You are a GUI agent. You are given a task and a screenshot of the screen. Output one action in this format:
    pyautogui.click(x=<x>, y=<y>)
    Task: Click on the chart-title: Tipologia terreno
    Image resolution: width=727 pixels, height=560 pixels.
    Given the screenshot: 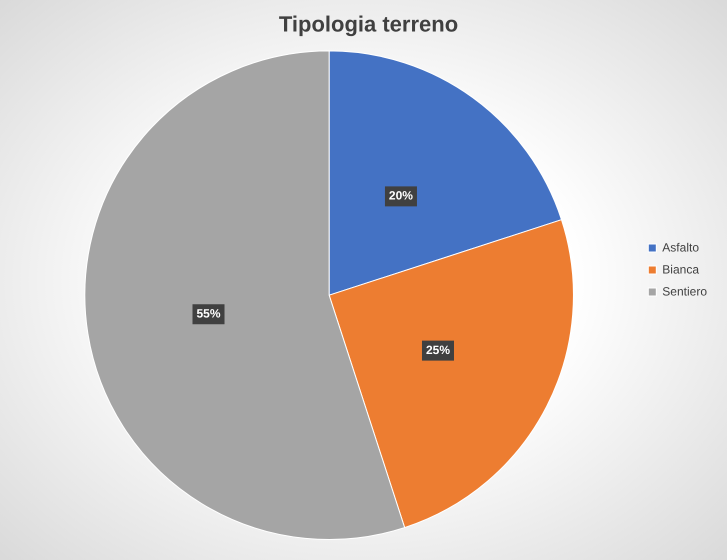 What is the action you would take?
    pyautogui.click(x=368, y=23)
    